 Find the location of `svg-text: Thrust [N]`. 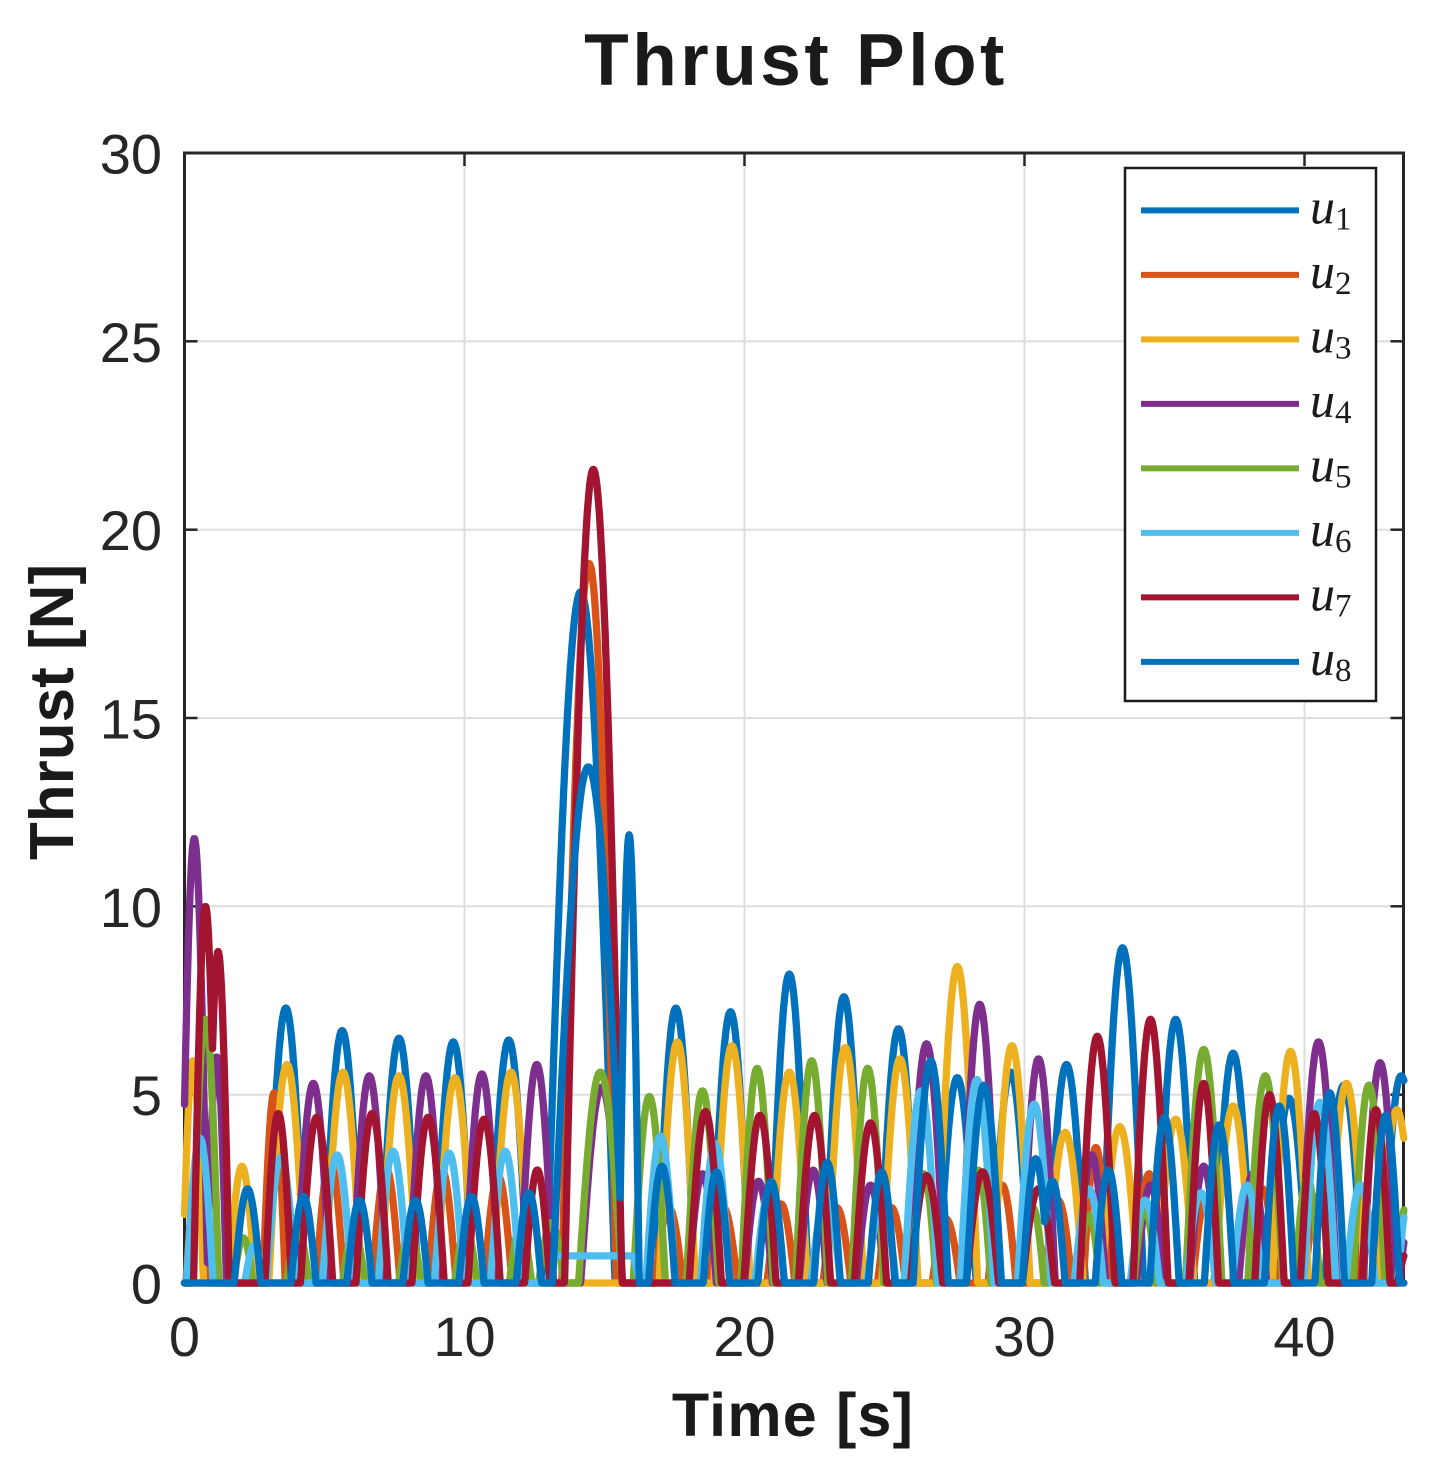

svg-text: Thrust [N] is located at coordinates (52, 712).